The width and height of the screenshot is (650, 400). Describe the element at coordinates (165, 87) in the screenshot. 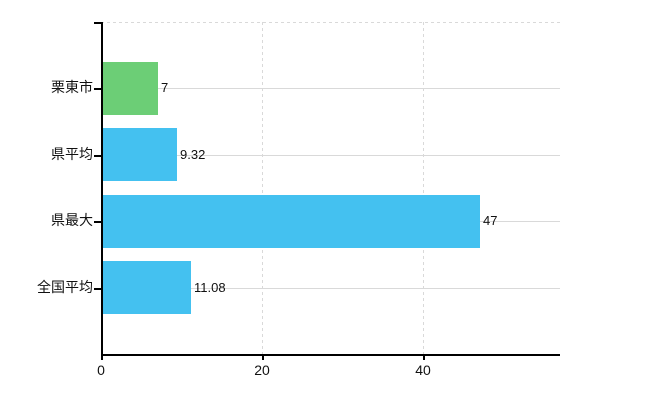

I see `value-label: 7` at that location.